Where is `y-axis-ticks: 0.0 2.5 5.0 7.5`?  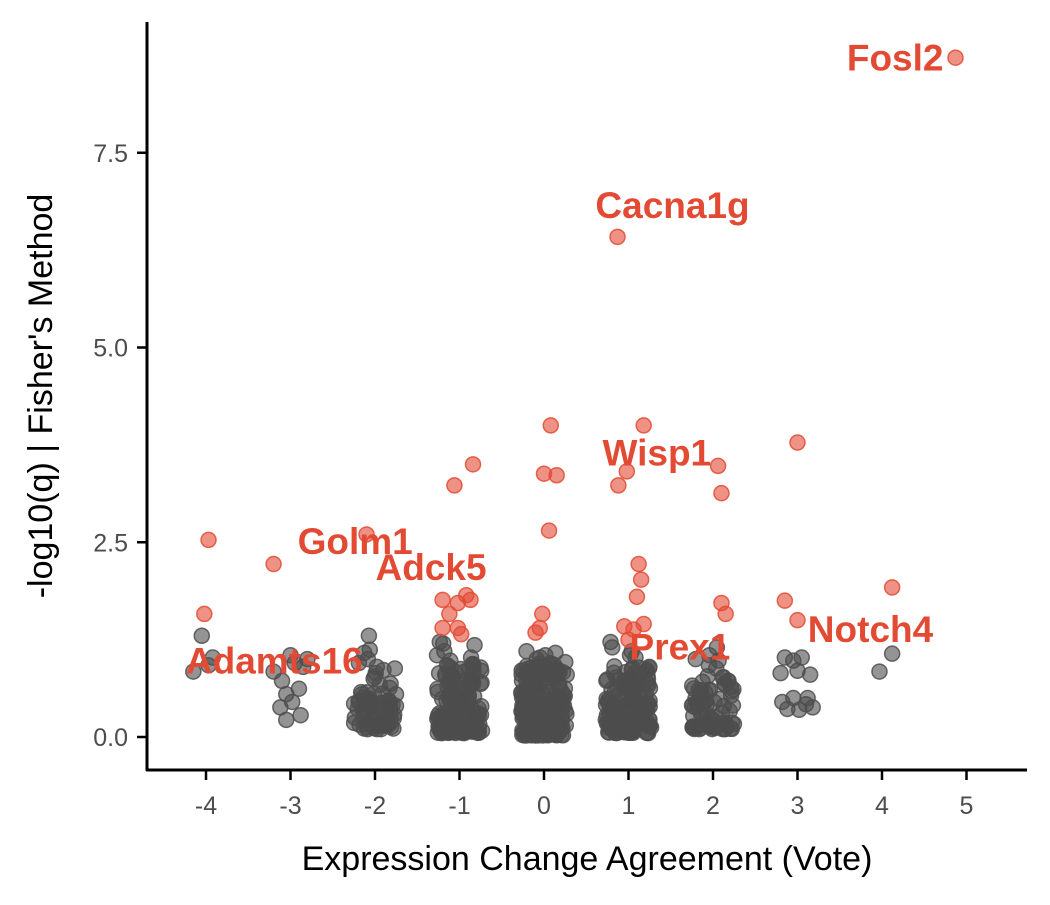
y-axis-ticks: 0.0 2.5 5.0 7.5 is located at coordinates (120, 446).